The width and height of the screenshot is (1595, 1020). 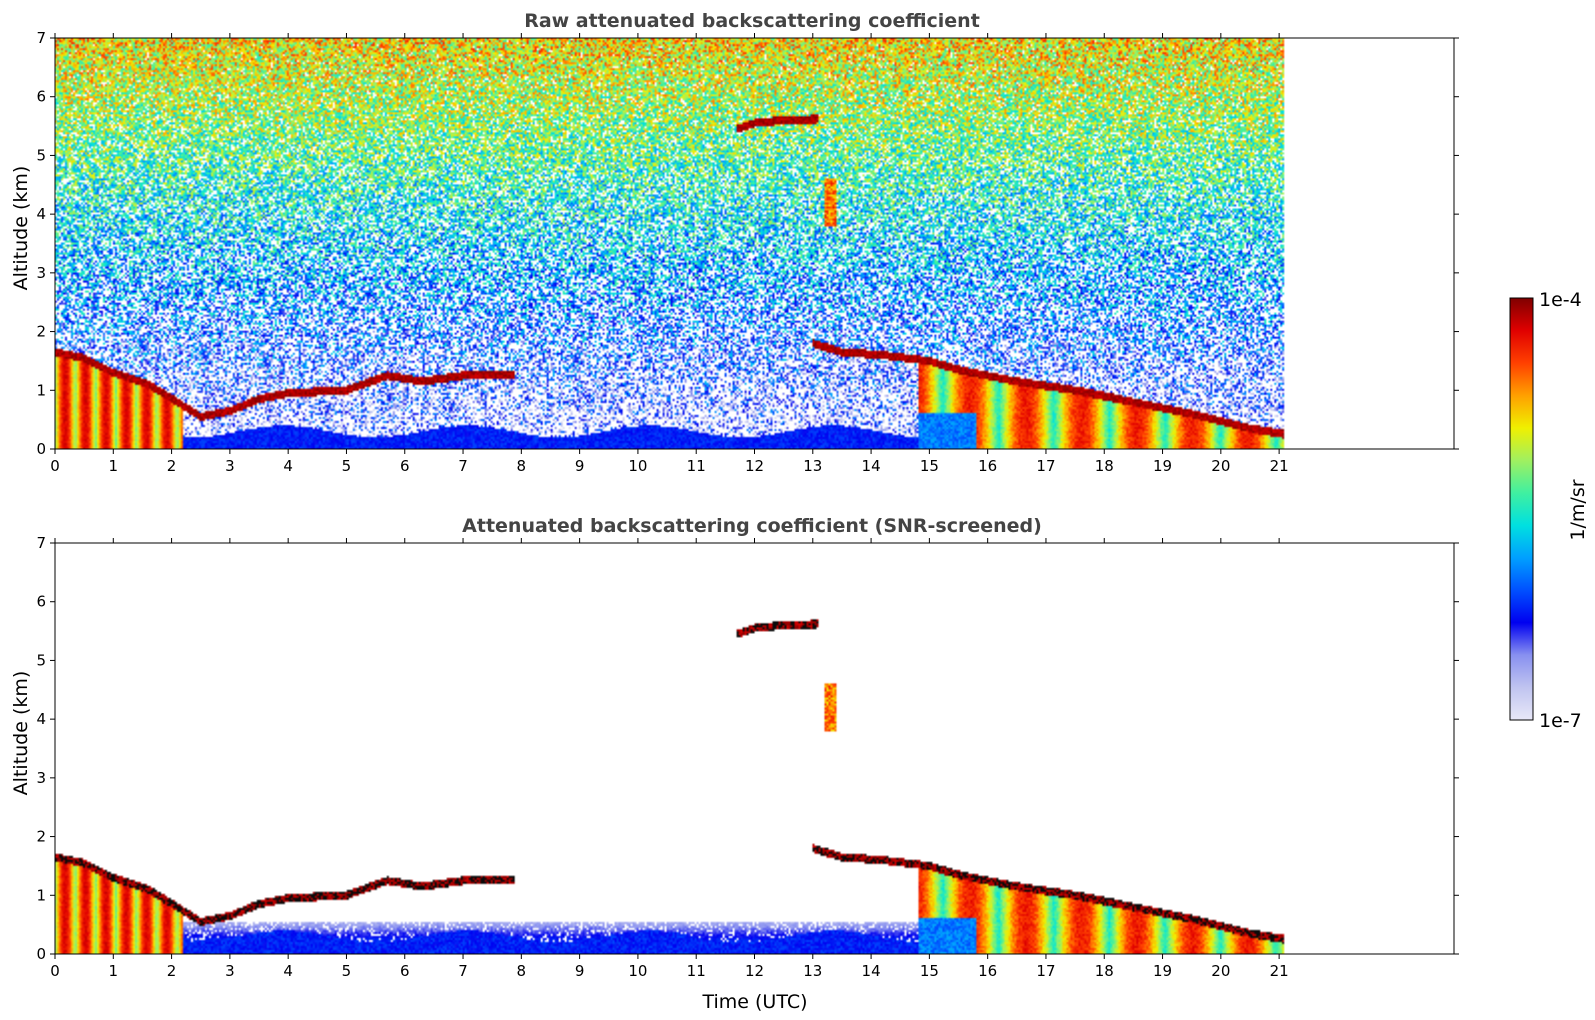 What do you see at coordinates (754, 1002) in the screenshot?
I see `x-axis-label: Time (UTC)` at bounding box center [754, 1002].